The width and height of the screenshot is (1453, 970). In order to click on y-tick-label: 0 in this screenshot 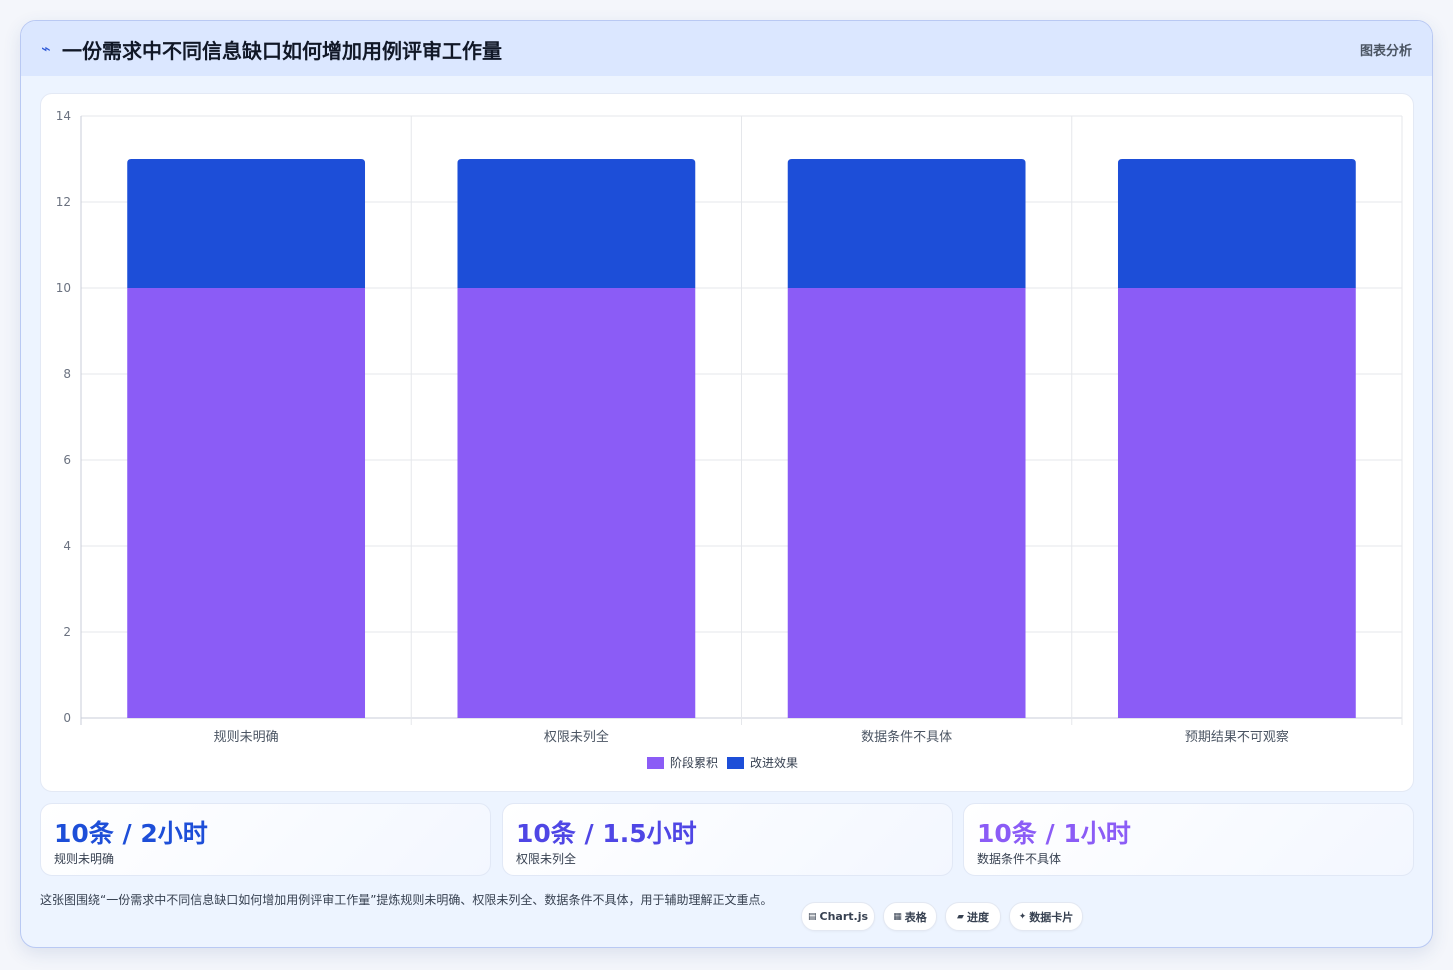, I will do `click(67, 718)`.